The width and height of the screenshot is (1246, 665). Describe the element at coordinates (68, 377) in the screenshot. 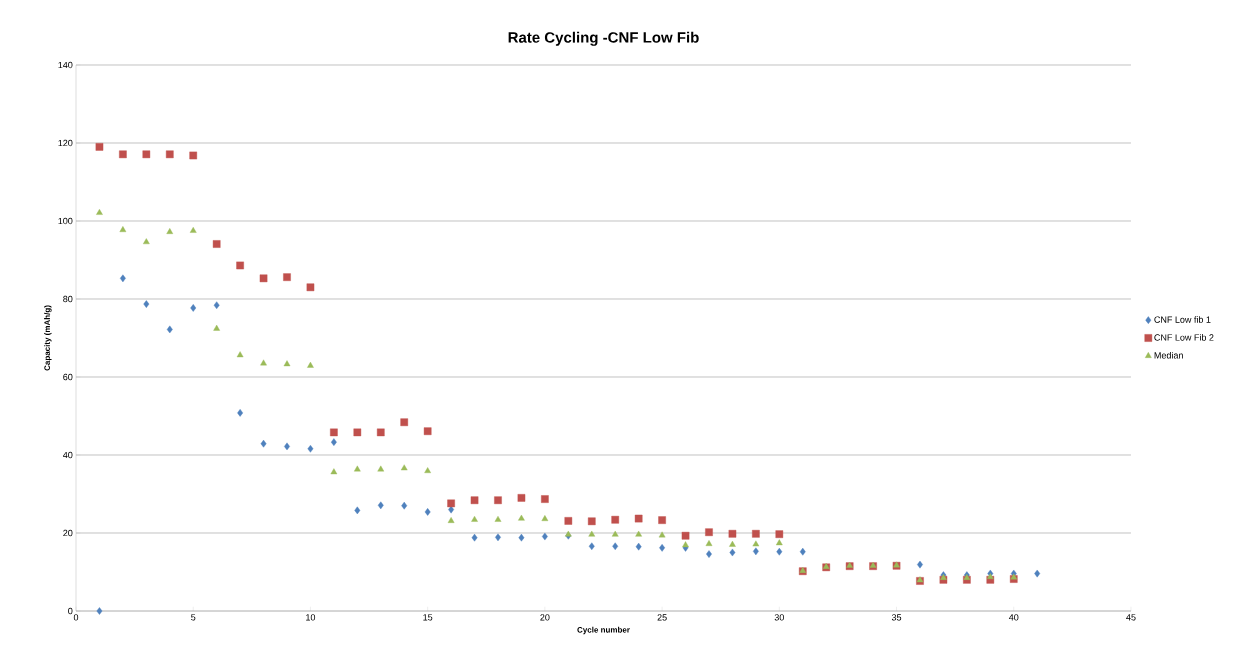

I see `y-tick-label: 60` at that location.